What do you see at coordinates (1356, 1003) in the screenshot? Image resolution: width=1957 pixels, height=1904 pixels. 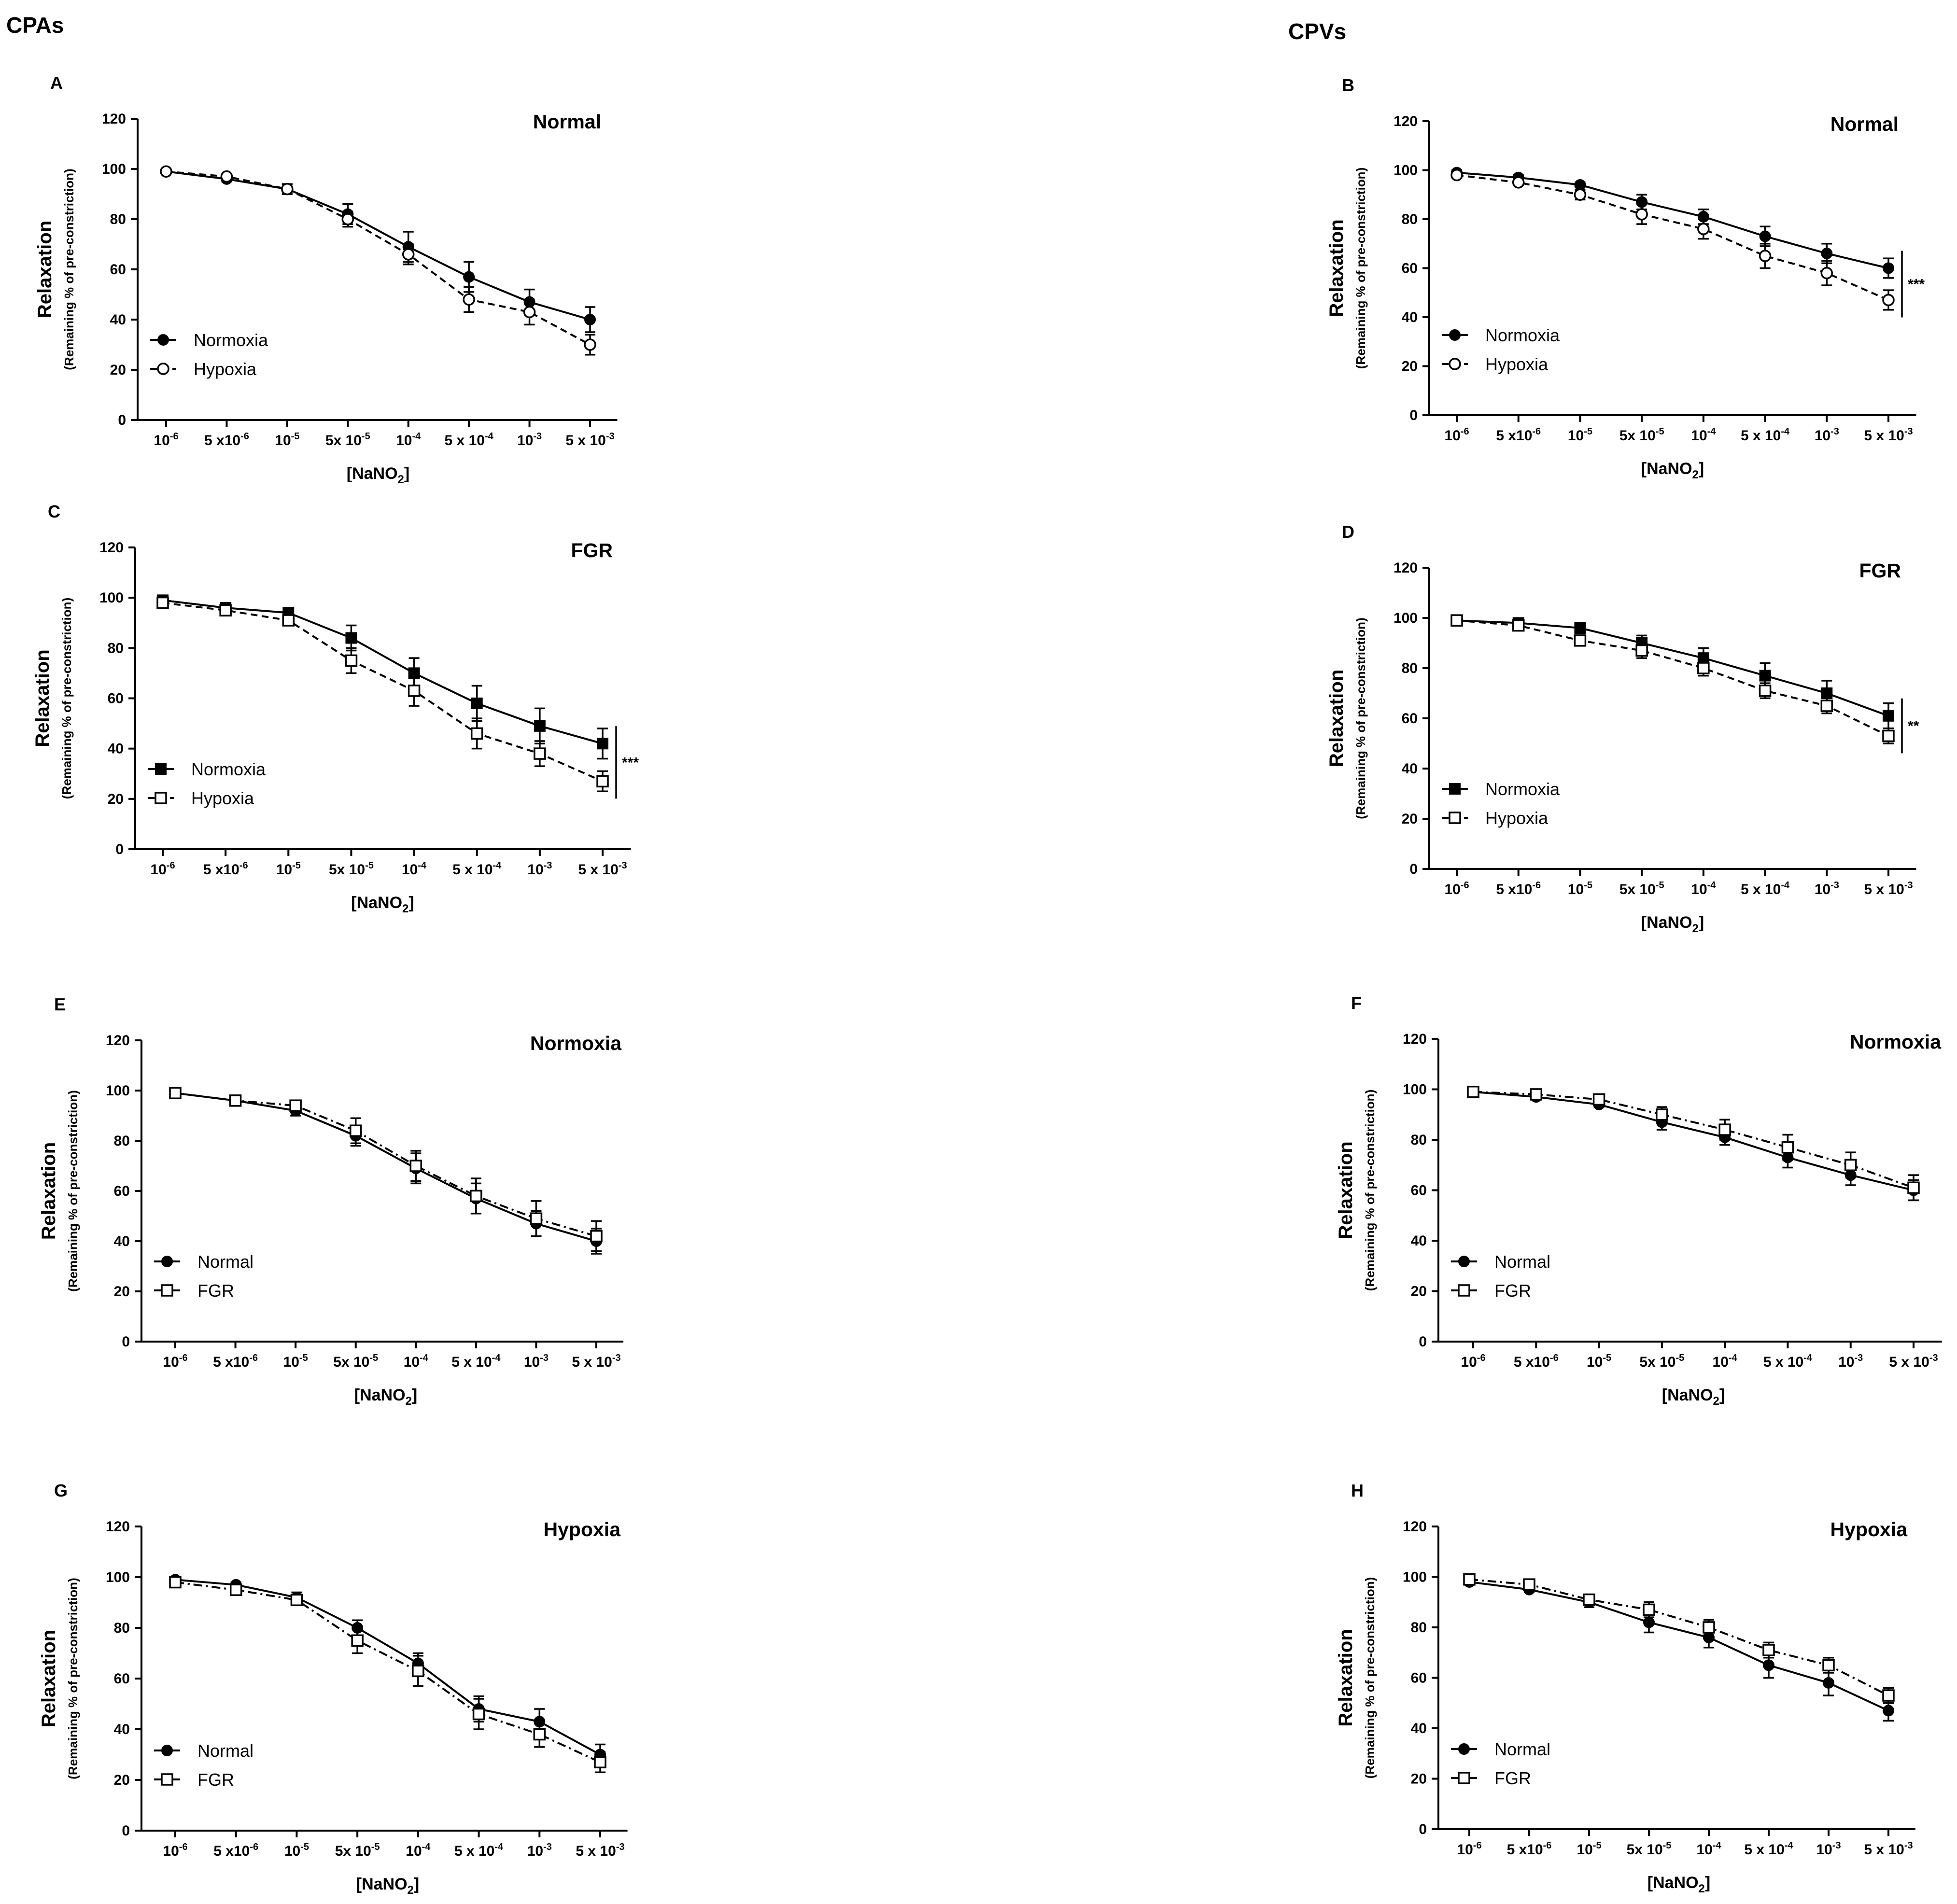 I see `panel-letter-f: F` at bounding box center [1356, 1003].